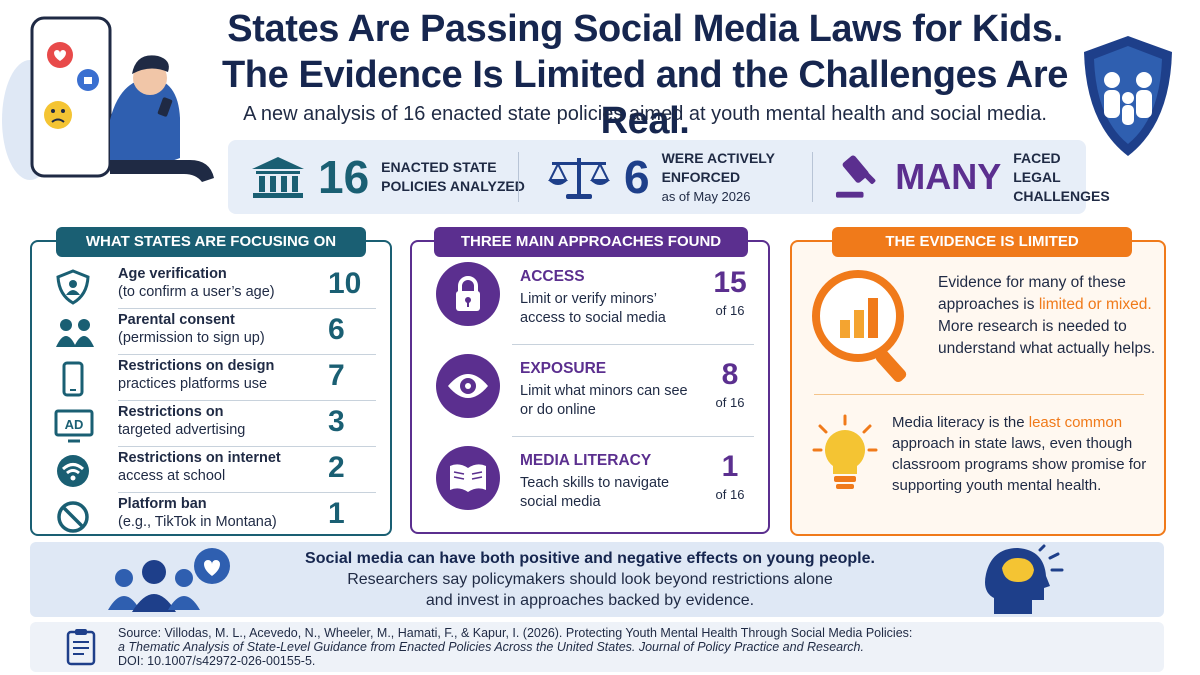 This screenshot has width=1200, height=675. What do you see at coordinates (336, 375) in the screenshot?
I see `focus-item-count: 7` at bounding box center [336, 375].